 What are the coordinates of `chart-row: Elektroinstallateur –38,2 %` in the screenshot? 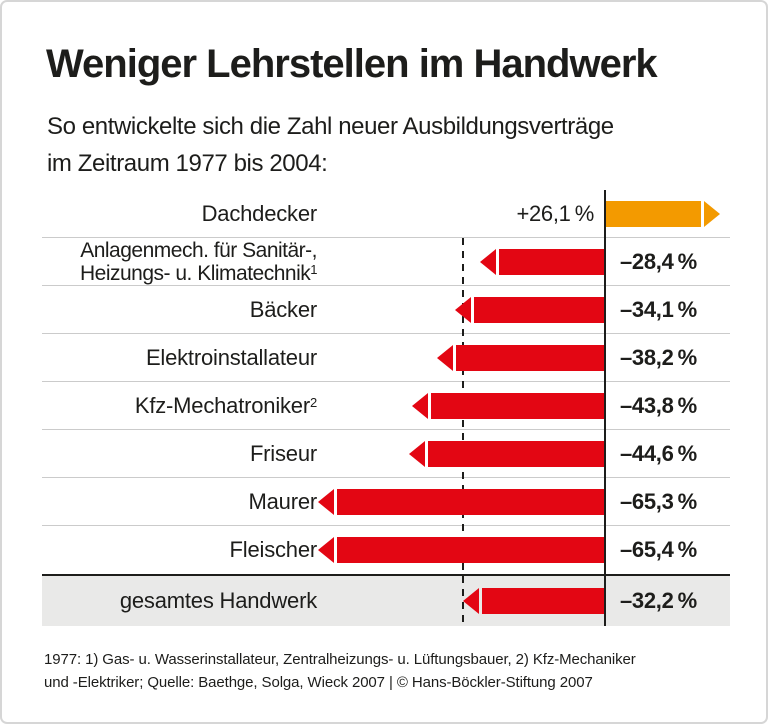 It's located at (386, 358).